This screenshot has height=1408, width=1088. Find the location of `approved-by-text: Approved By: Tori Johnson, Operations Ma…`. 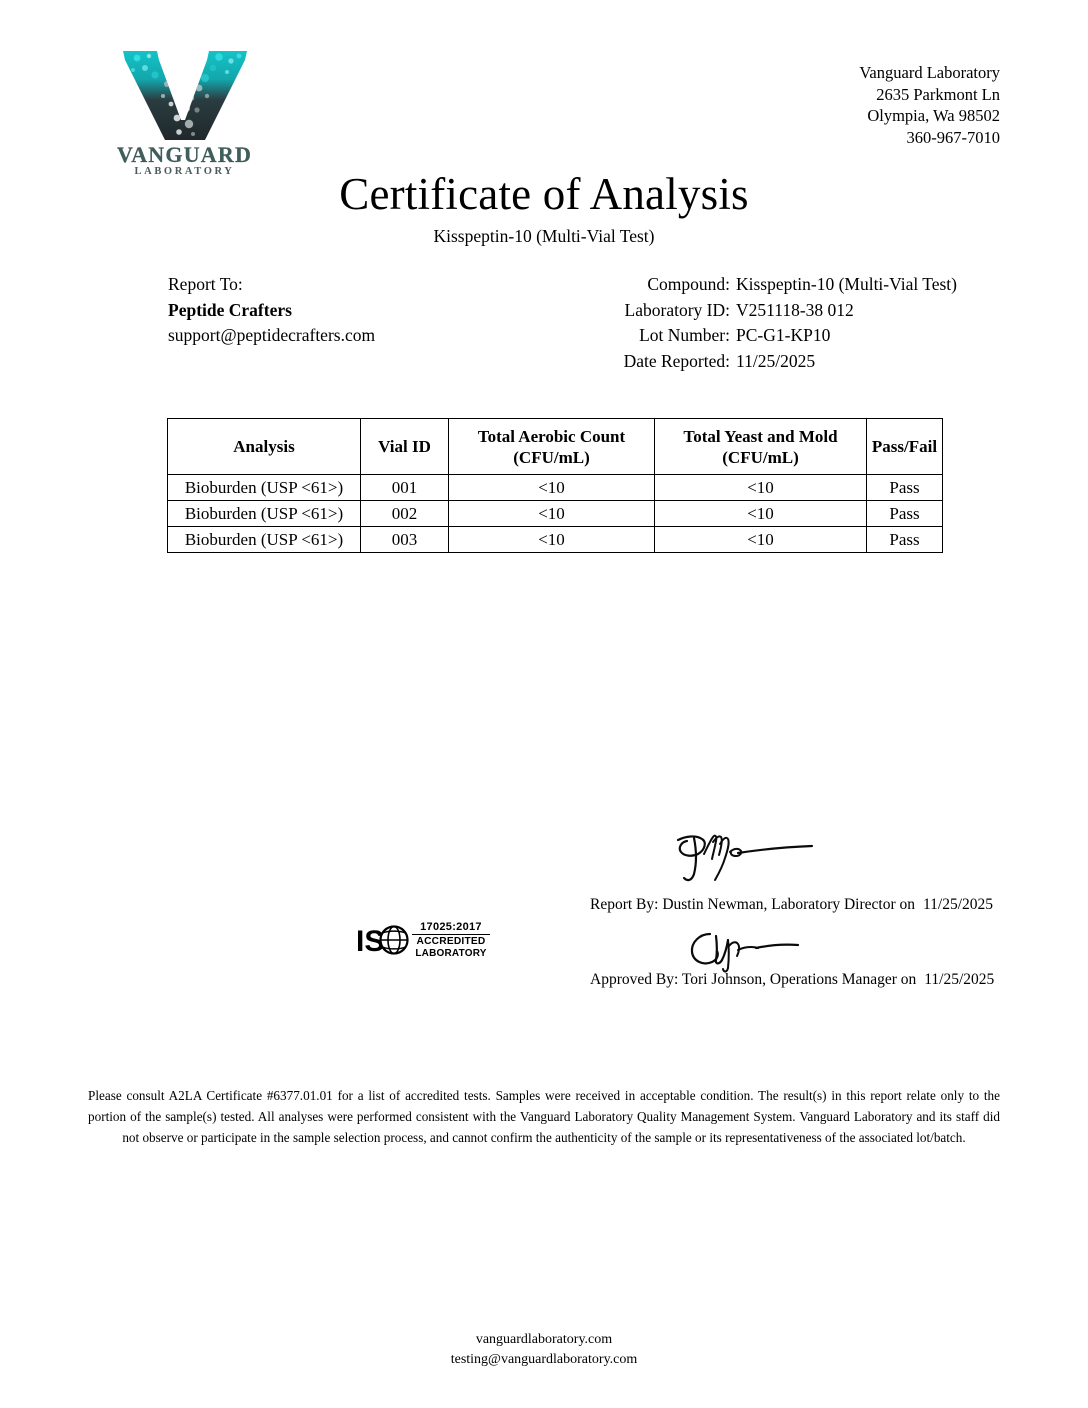

approved-by-text: Approved By: Tori Johnson, Operations Ma… is located at coordinates (753, 979).